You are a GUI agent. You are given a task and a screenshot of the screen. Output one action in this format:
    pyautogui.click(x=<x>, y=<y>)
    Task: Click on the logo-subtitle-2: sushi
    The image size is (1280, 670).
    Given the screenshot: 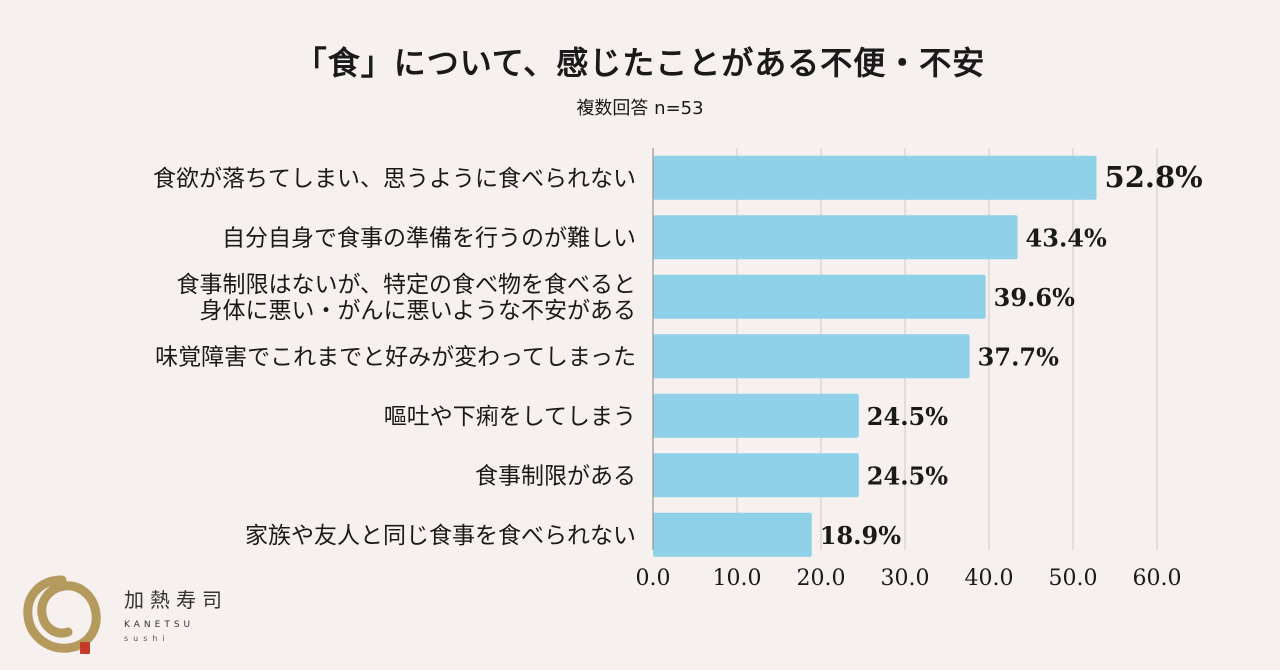 What is the action you would take?
    pyautogui.click(x=147, y=638)
    